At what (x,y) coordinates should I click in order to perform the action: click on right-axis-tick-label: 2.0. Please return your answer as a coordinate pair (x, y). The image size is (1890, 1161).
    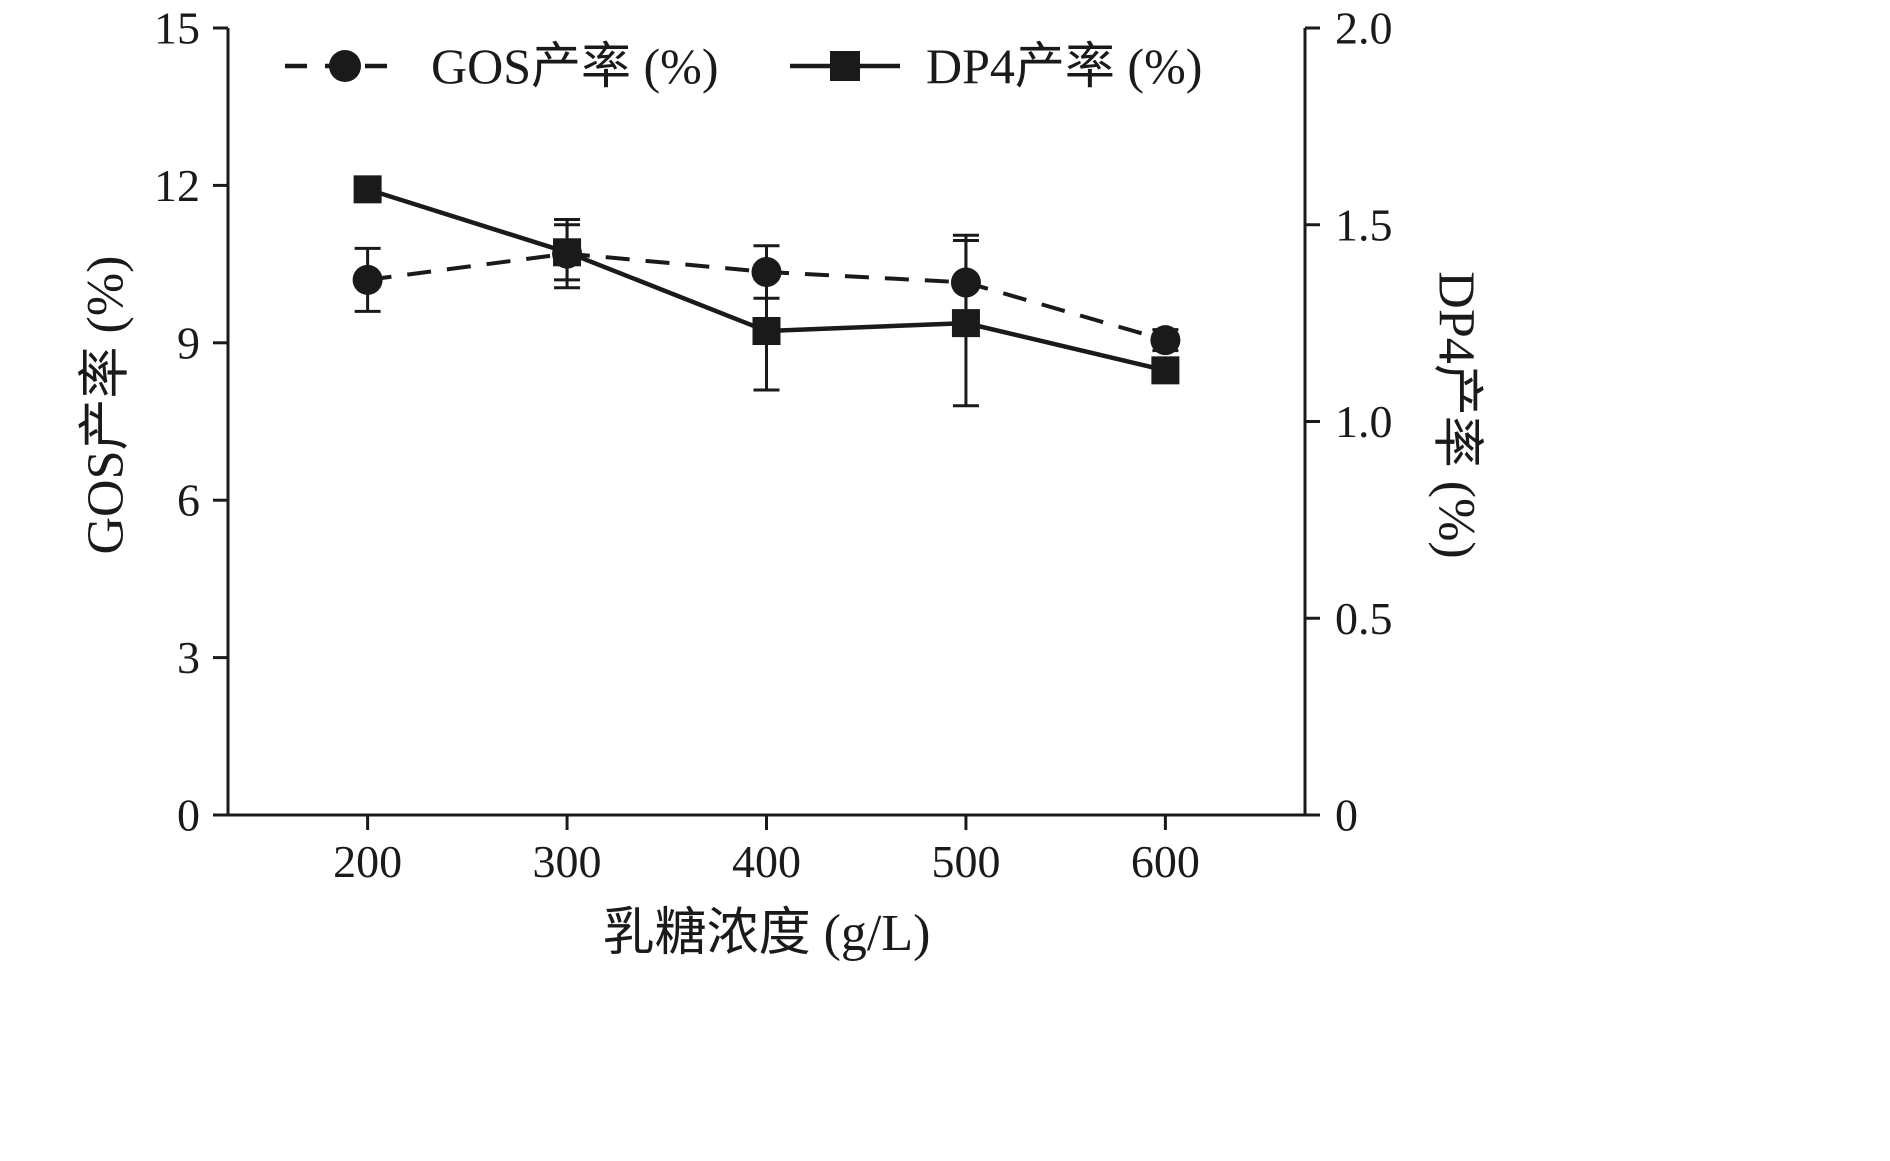
    Looking at the image, I should click on (1364, 28).